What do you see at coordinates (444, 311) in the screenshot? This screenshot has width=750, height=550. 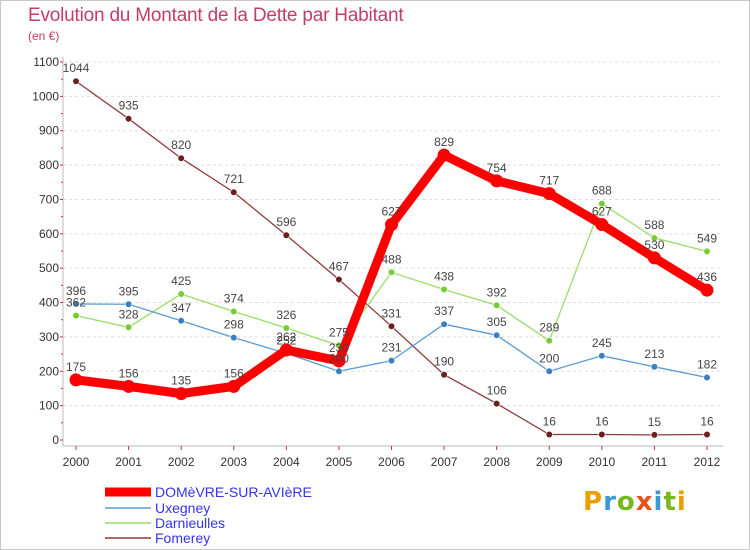 I see `data-label: 337` at bounding box center [444, 311].